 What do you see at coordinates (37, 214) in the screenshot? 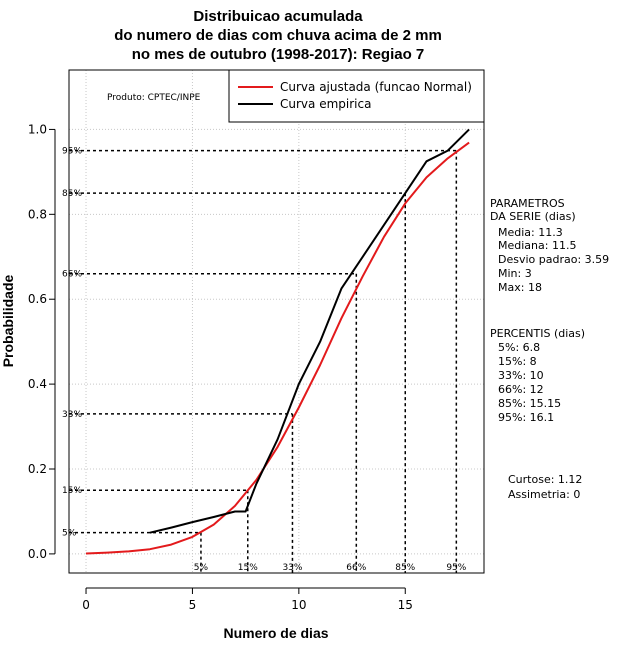
I see `y-tick-label: 0.8` at bounding box center [37, 214].